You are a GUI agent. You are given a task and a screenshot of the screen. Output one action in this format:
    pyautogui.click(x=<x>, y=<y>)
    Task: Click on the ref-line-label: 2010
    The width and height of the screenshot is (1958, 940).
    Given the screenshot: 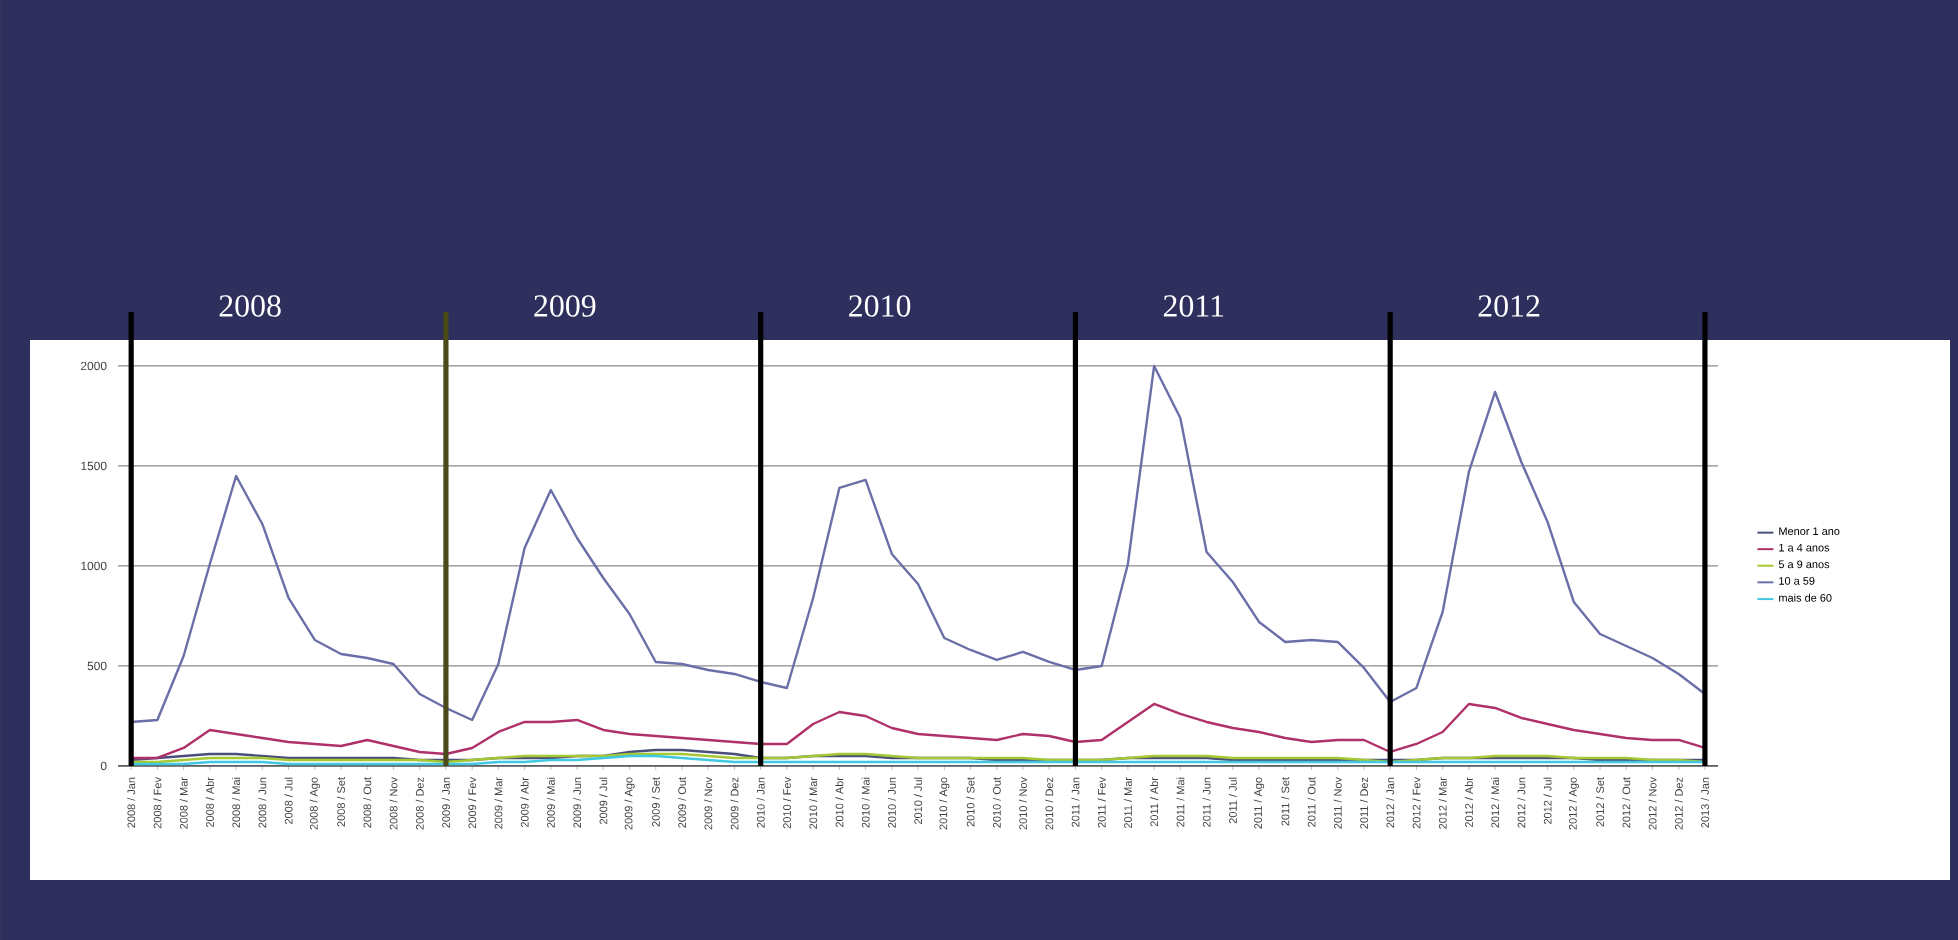 What is the action you would take?
    pyautogui.click(x=880, y=306)
    